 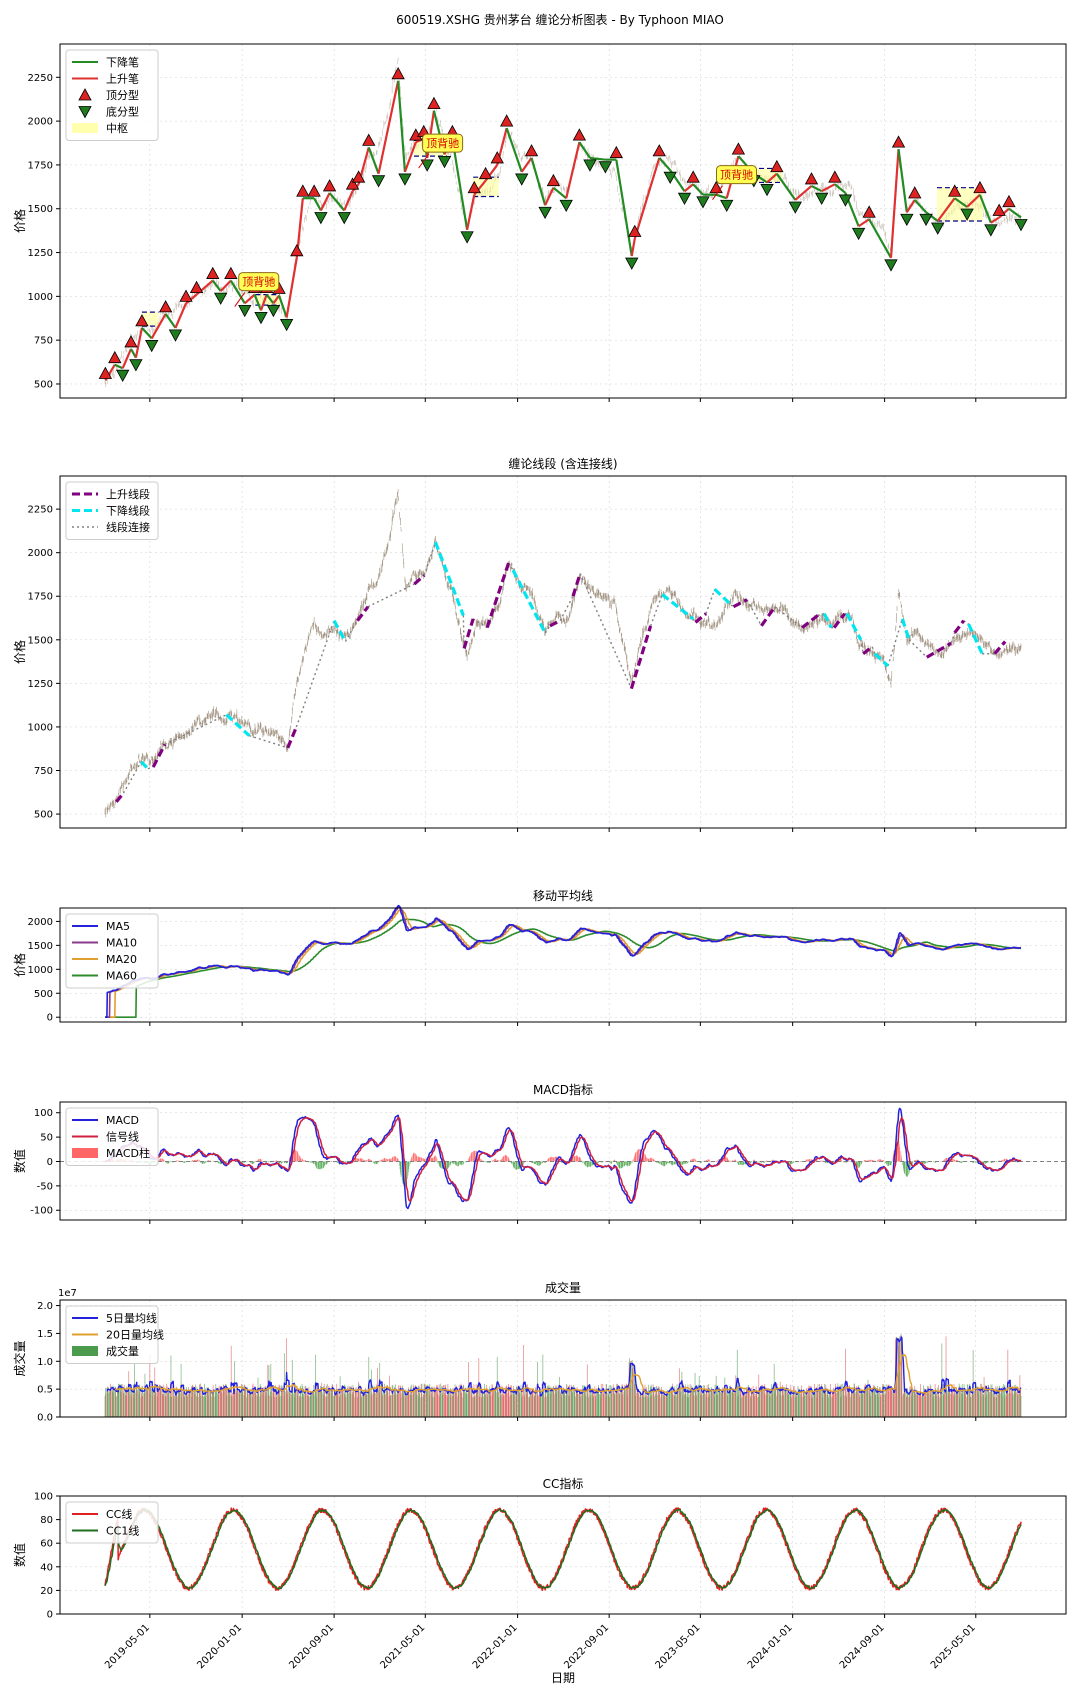 What do you see at coordinates (45, 1362) in the screenshot?
I see `y-tick-label: 1.0` at bounding box center [45, 1362].